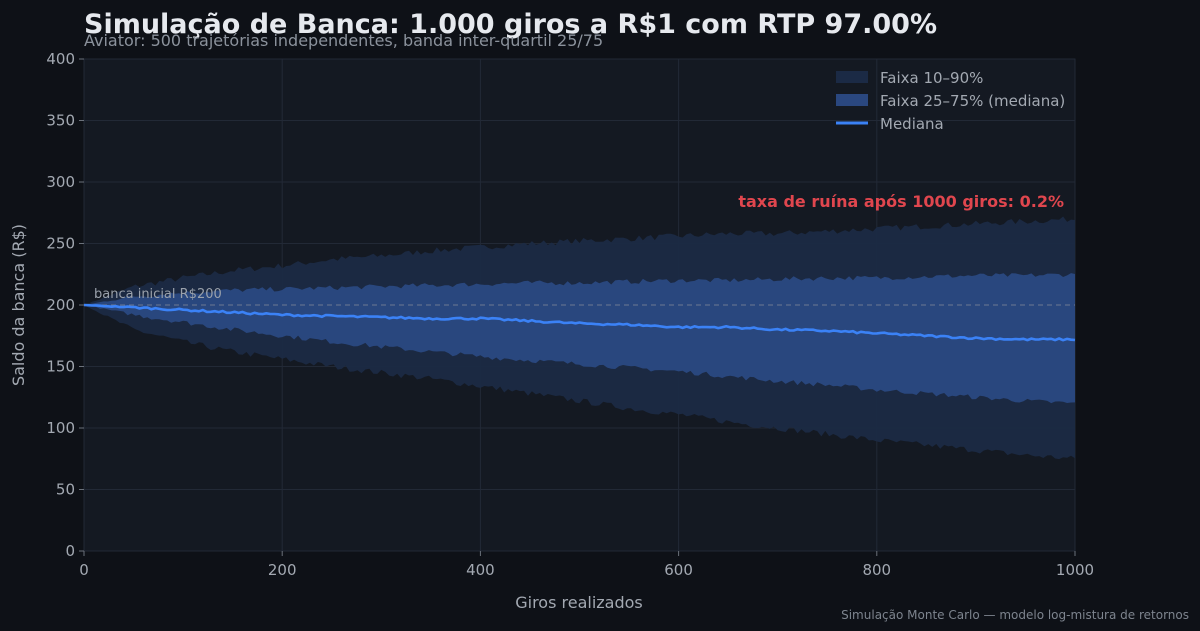 The image size is (1200, 631). Describe the element at coordinates (84, 570) in the screenshot. I see `x-tick-label: 0` at that location.